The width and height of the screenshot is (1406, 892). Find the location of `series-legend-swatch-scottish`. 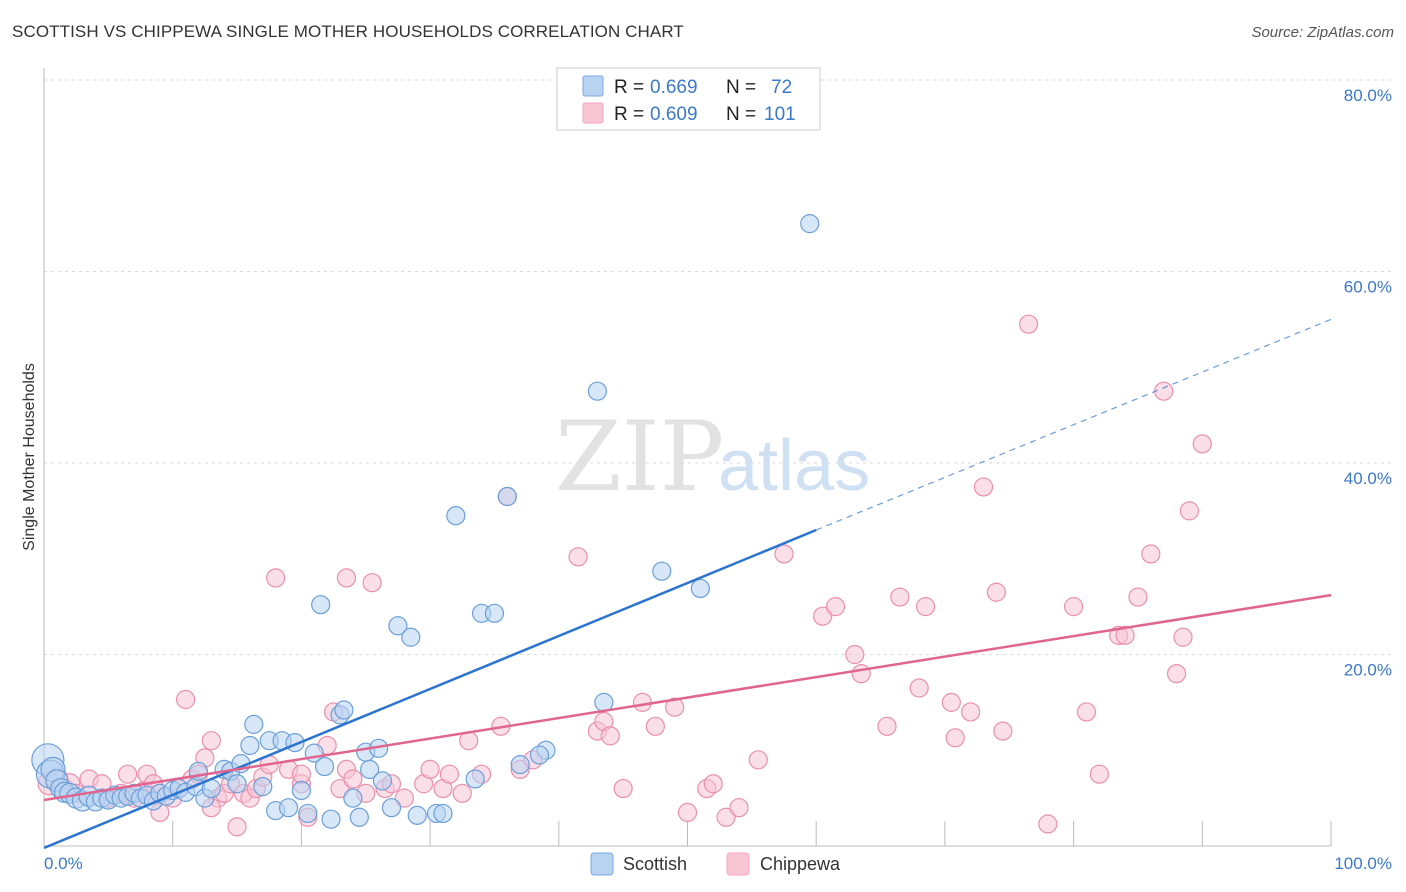

series-legend-swatch-scottish is located at coordinates (602, 864).